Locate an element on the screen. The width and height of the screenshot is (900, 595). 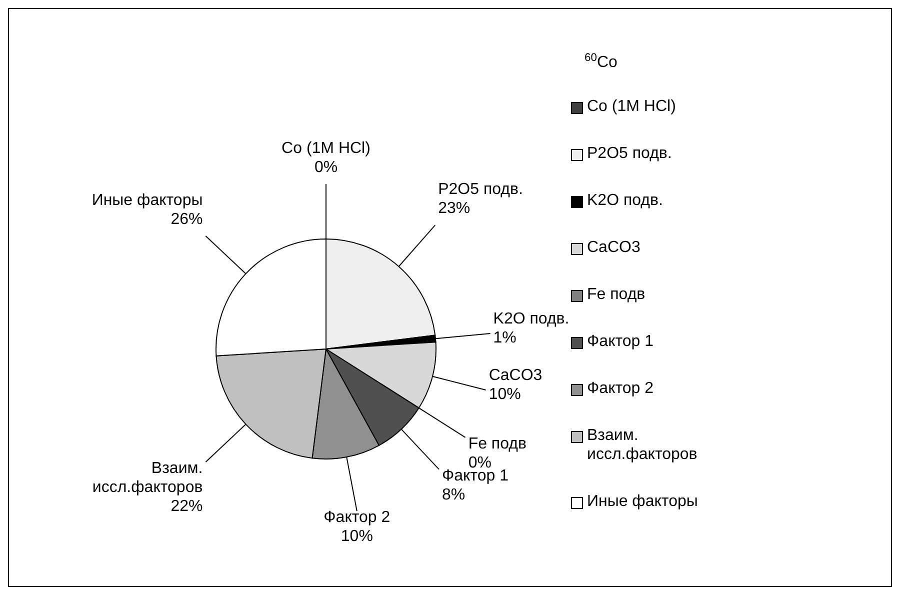
chart-title: $^{60}$Co is located at coordinates (601, 61).